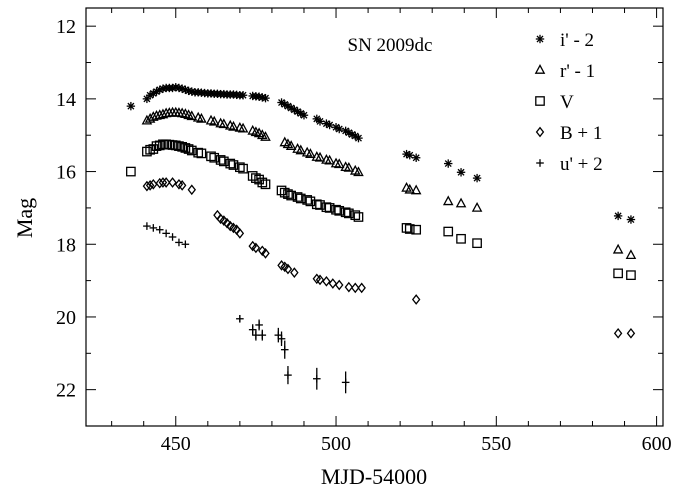 The height and width of the screenshot is (489, 691). Describe the element at coordinates (24, 218) in the screenshot. I see `y-axis-label: Mag` at that location.